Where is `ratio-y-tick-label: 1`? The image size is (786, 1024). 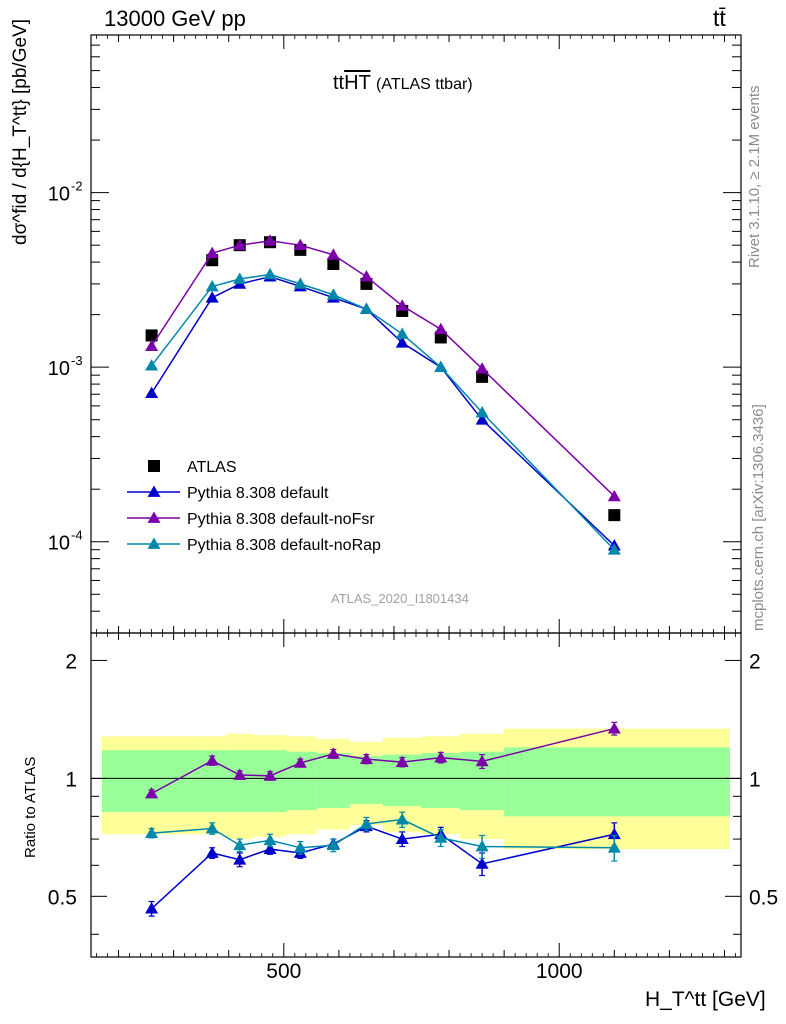 ratio-y-tick-label: 1 is located at coordinates (71, 779).